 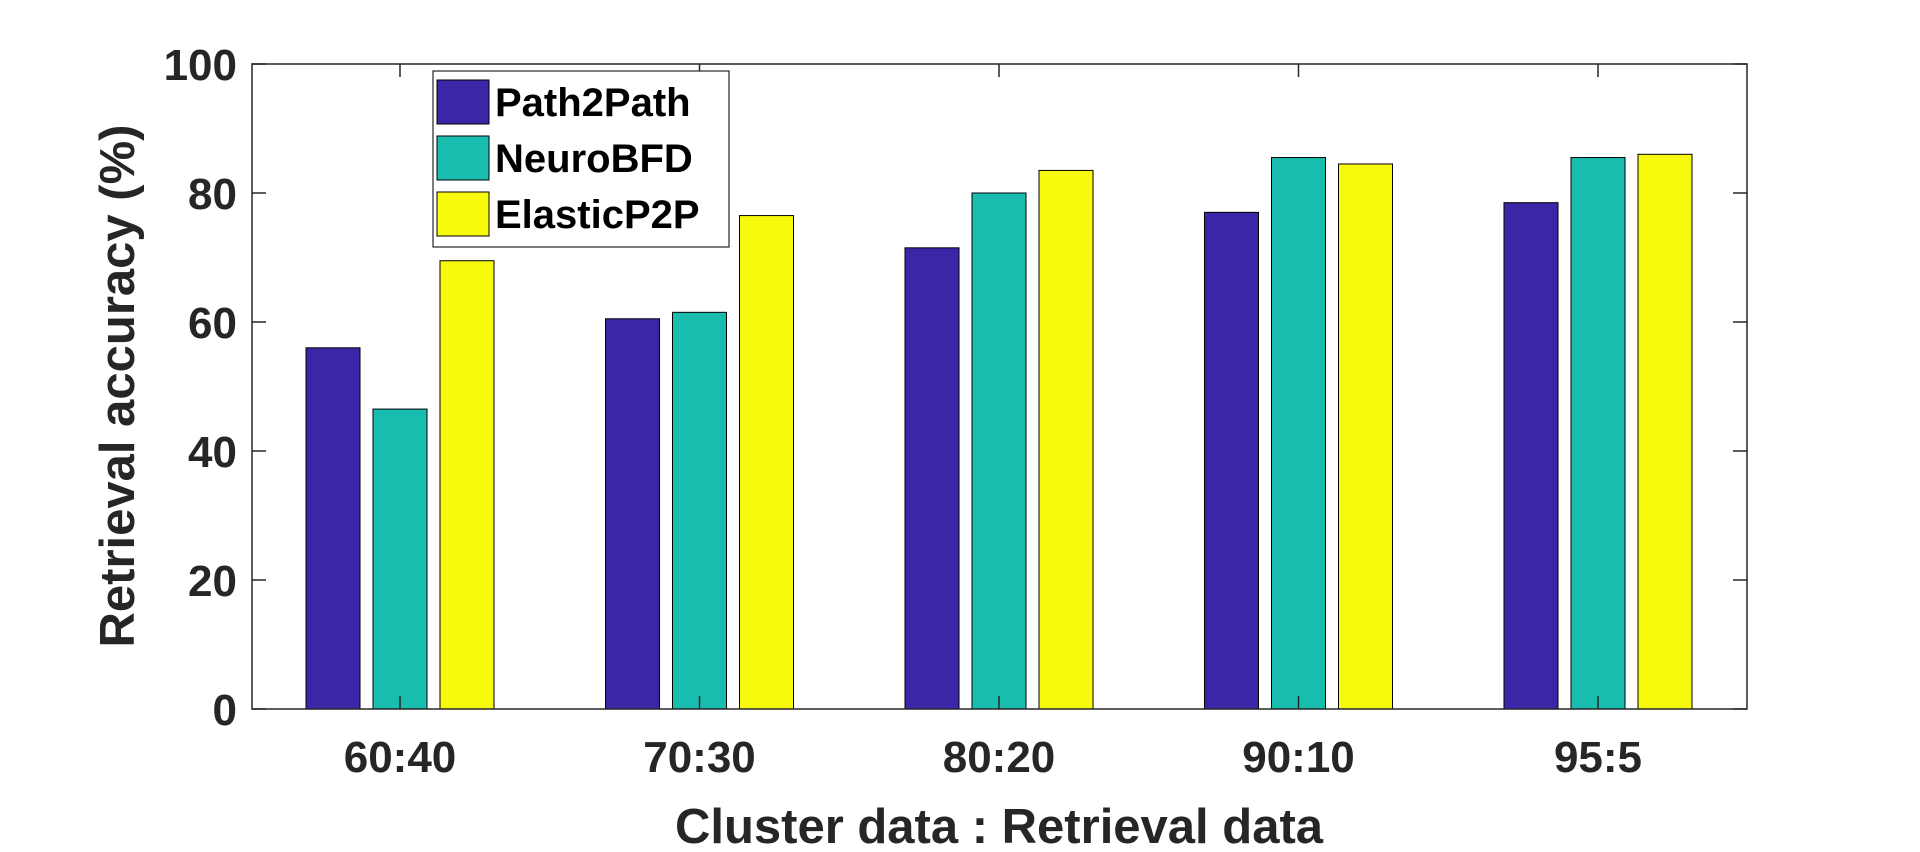 I want to click on legend-label-path2path: Path2Path, so click(x=593, y=103).